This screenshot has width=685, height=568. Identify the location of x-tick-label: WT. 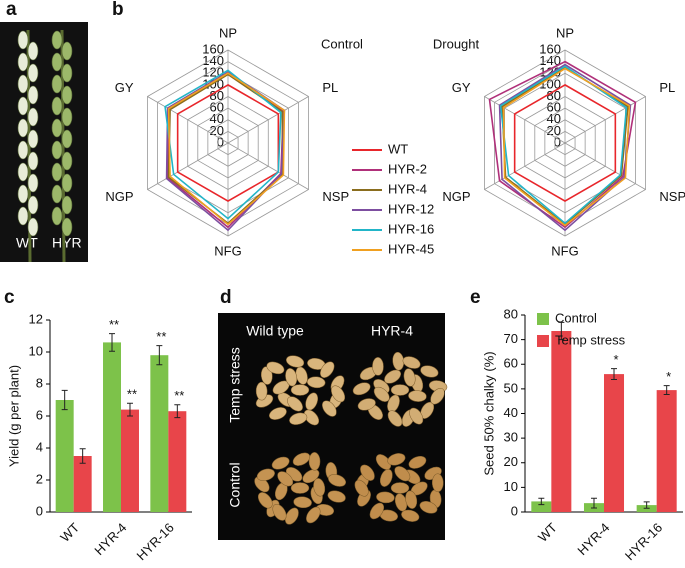
(69, 532).